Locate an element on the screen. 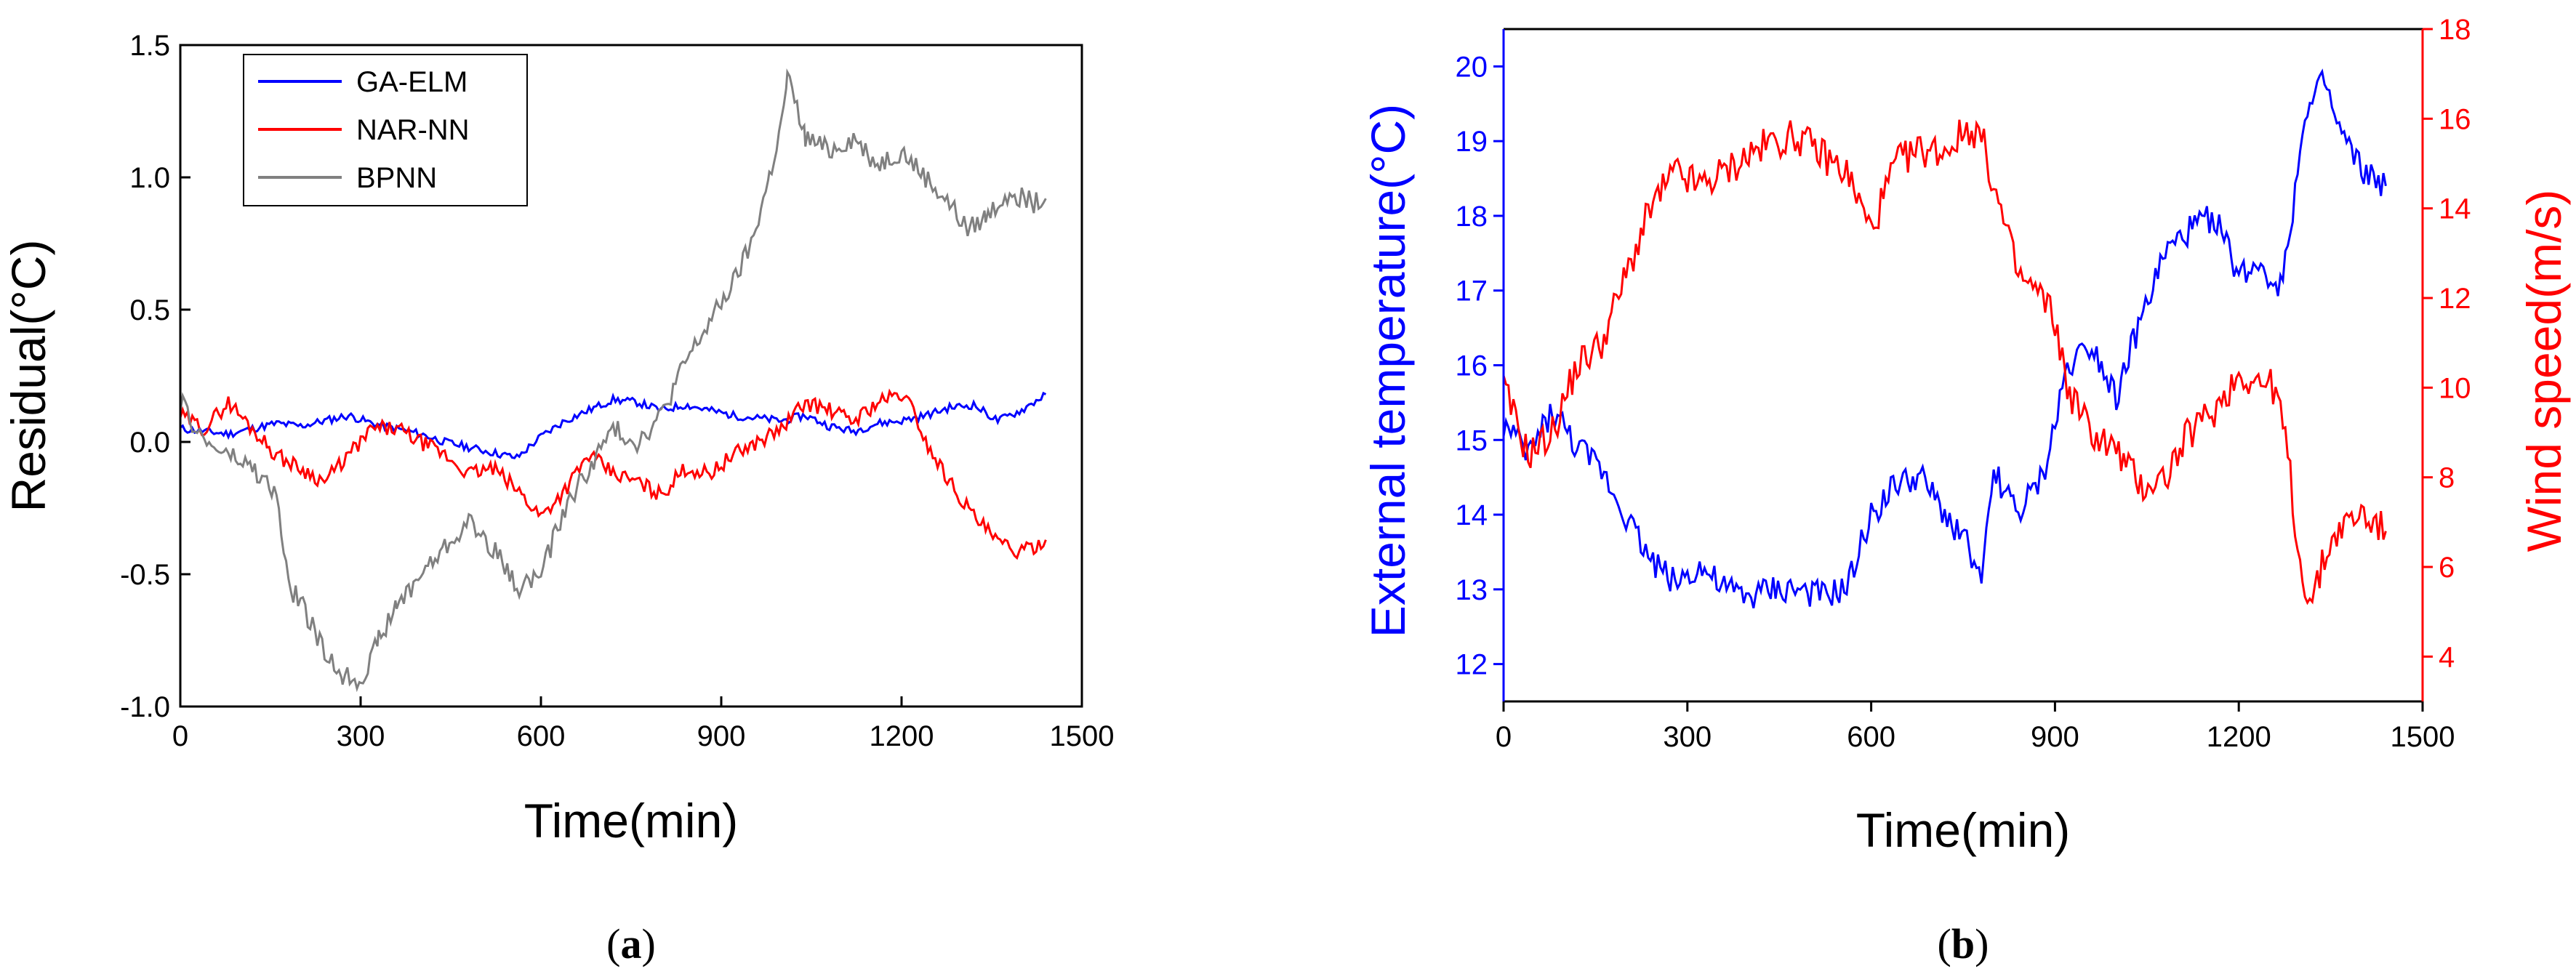 The image size is (2576, 974). panel-a-y-axis-label: Residual(°C) is located at coordinates (28, 376).